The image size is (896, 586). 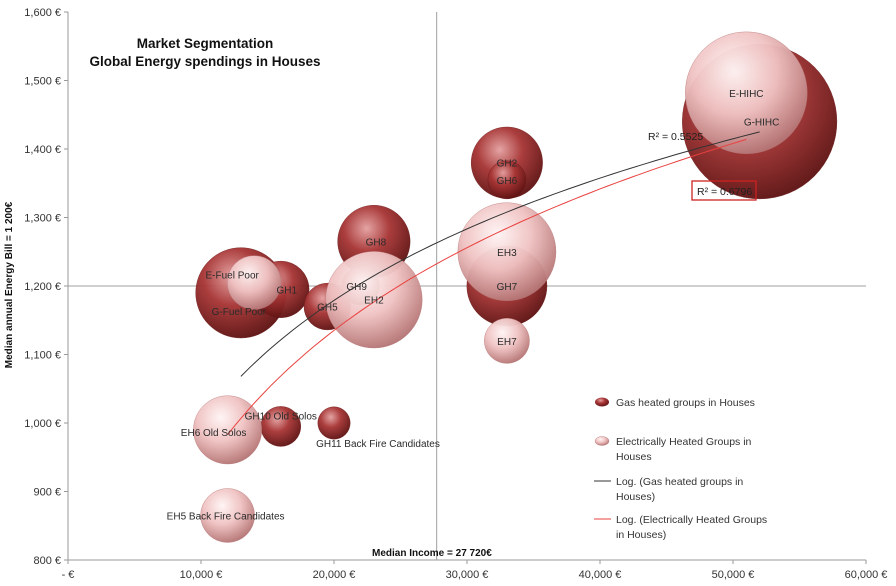 What do you see at coordinates (641, 535) in the screenshot?
I see `legend-electric-trend-line-2: in Houses)` at bounding box center [641, 535].